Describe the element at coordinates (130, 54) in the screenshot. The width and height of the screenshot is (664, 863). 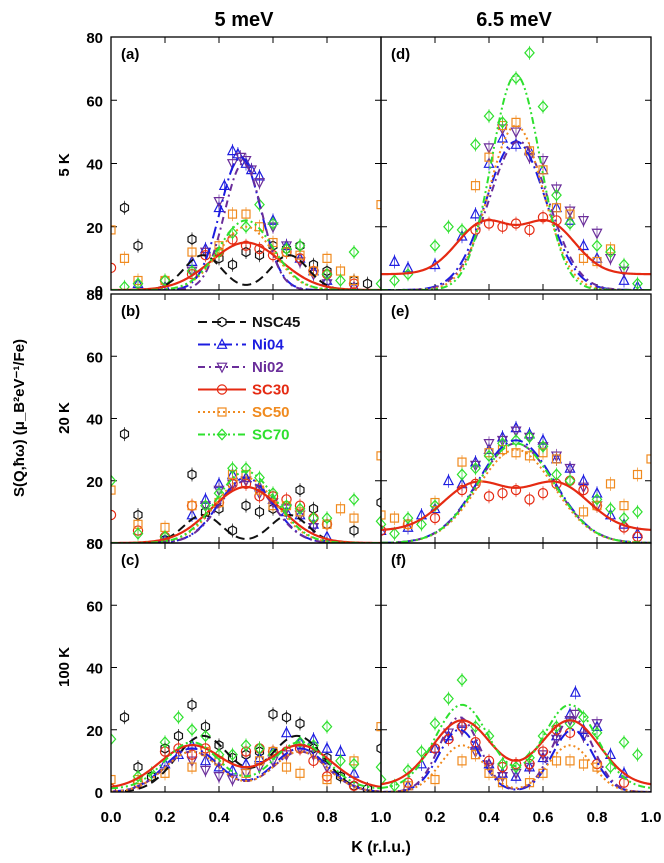
I see `panel-label: (a)` at that location.